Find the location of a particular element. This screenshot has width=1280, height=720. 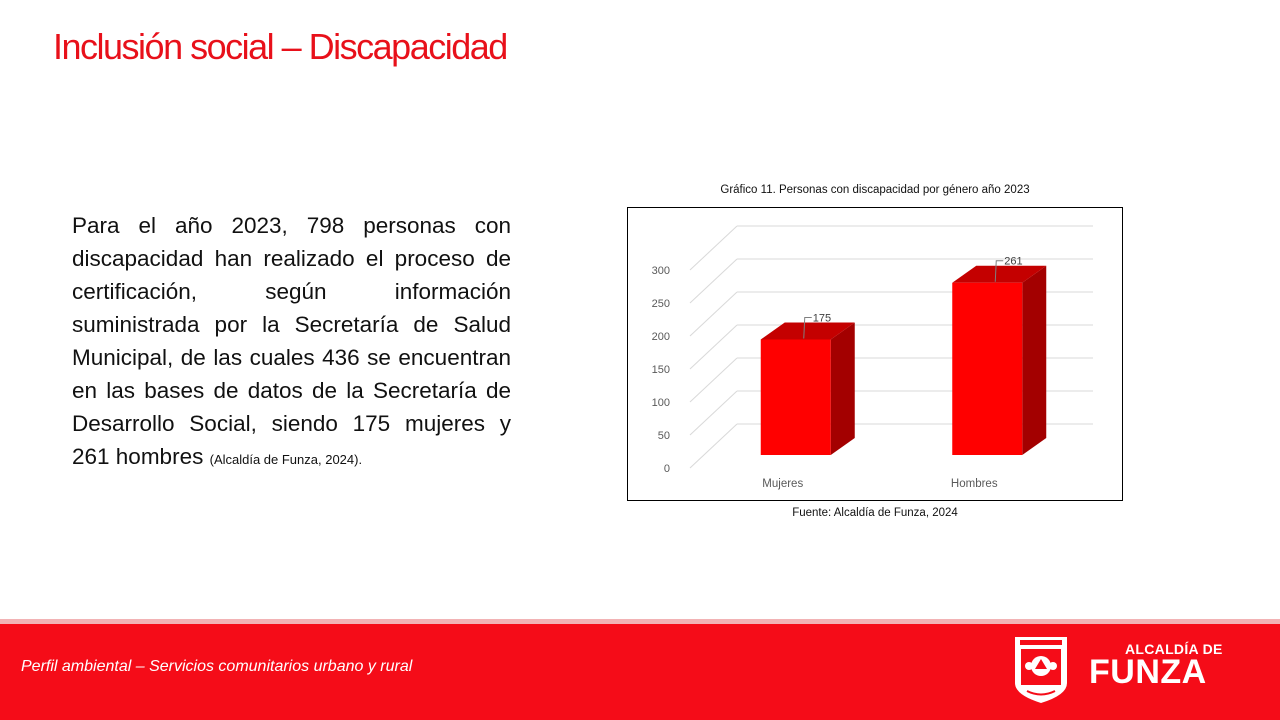

data-label-0: 175 is located at coordinates (822, 319).